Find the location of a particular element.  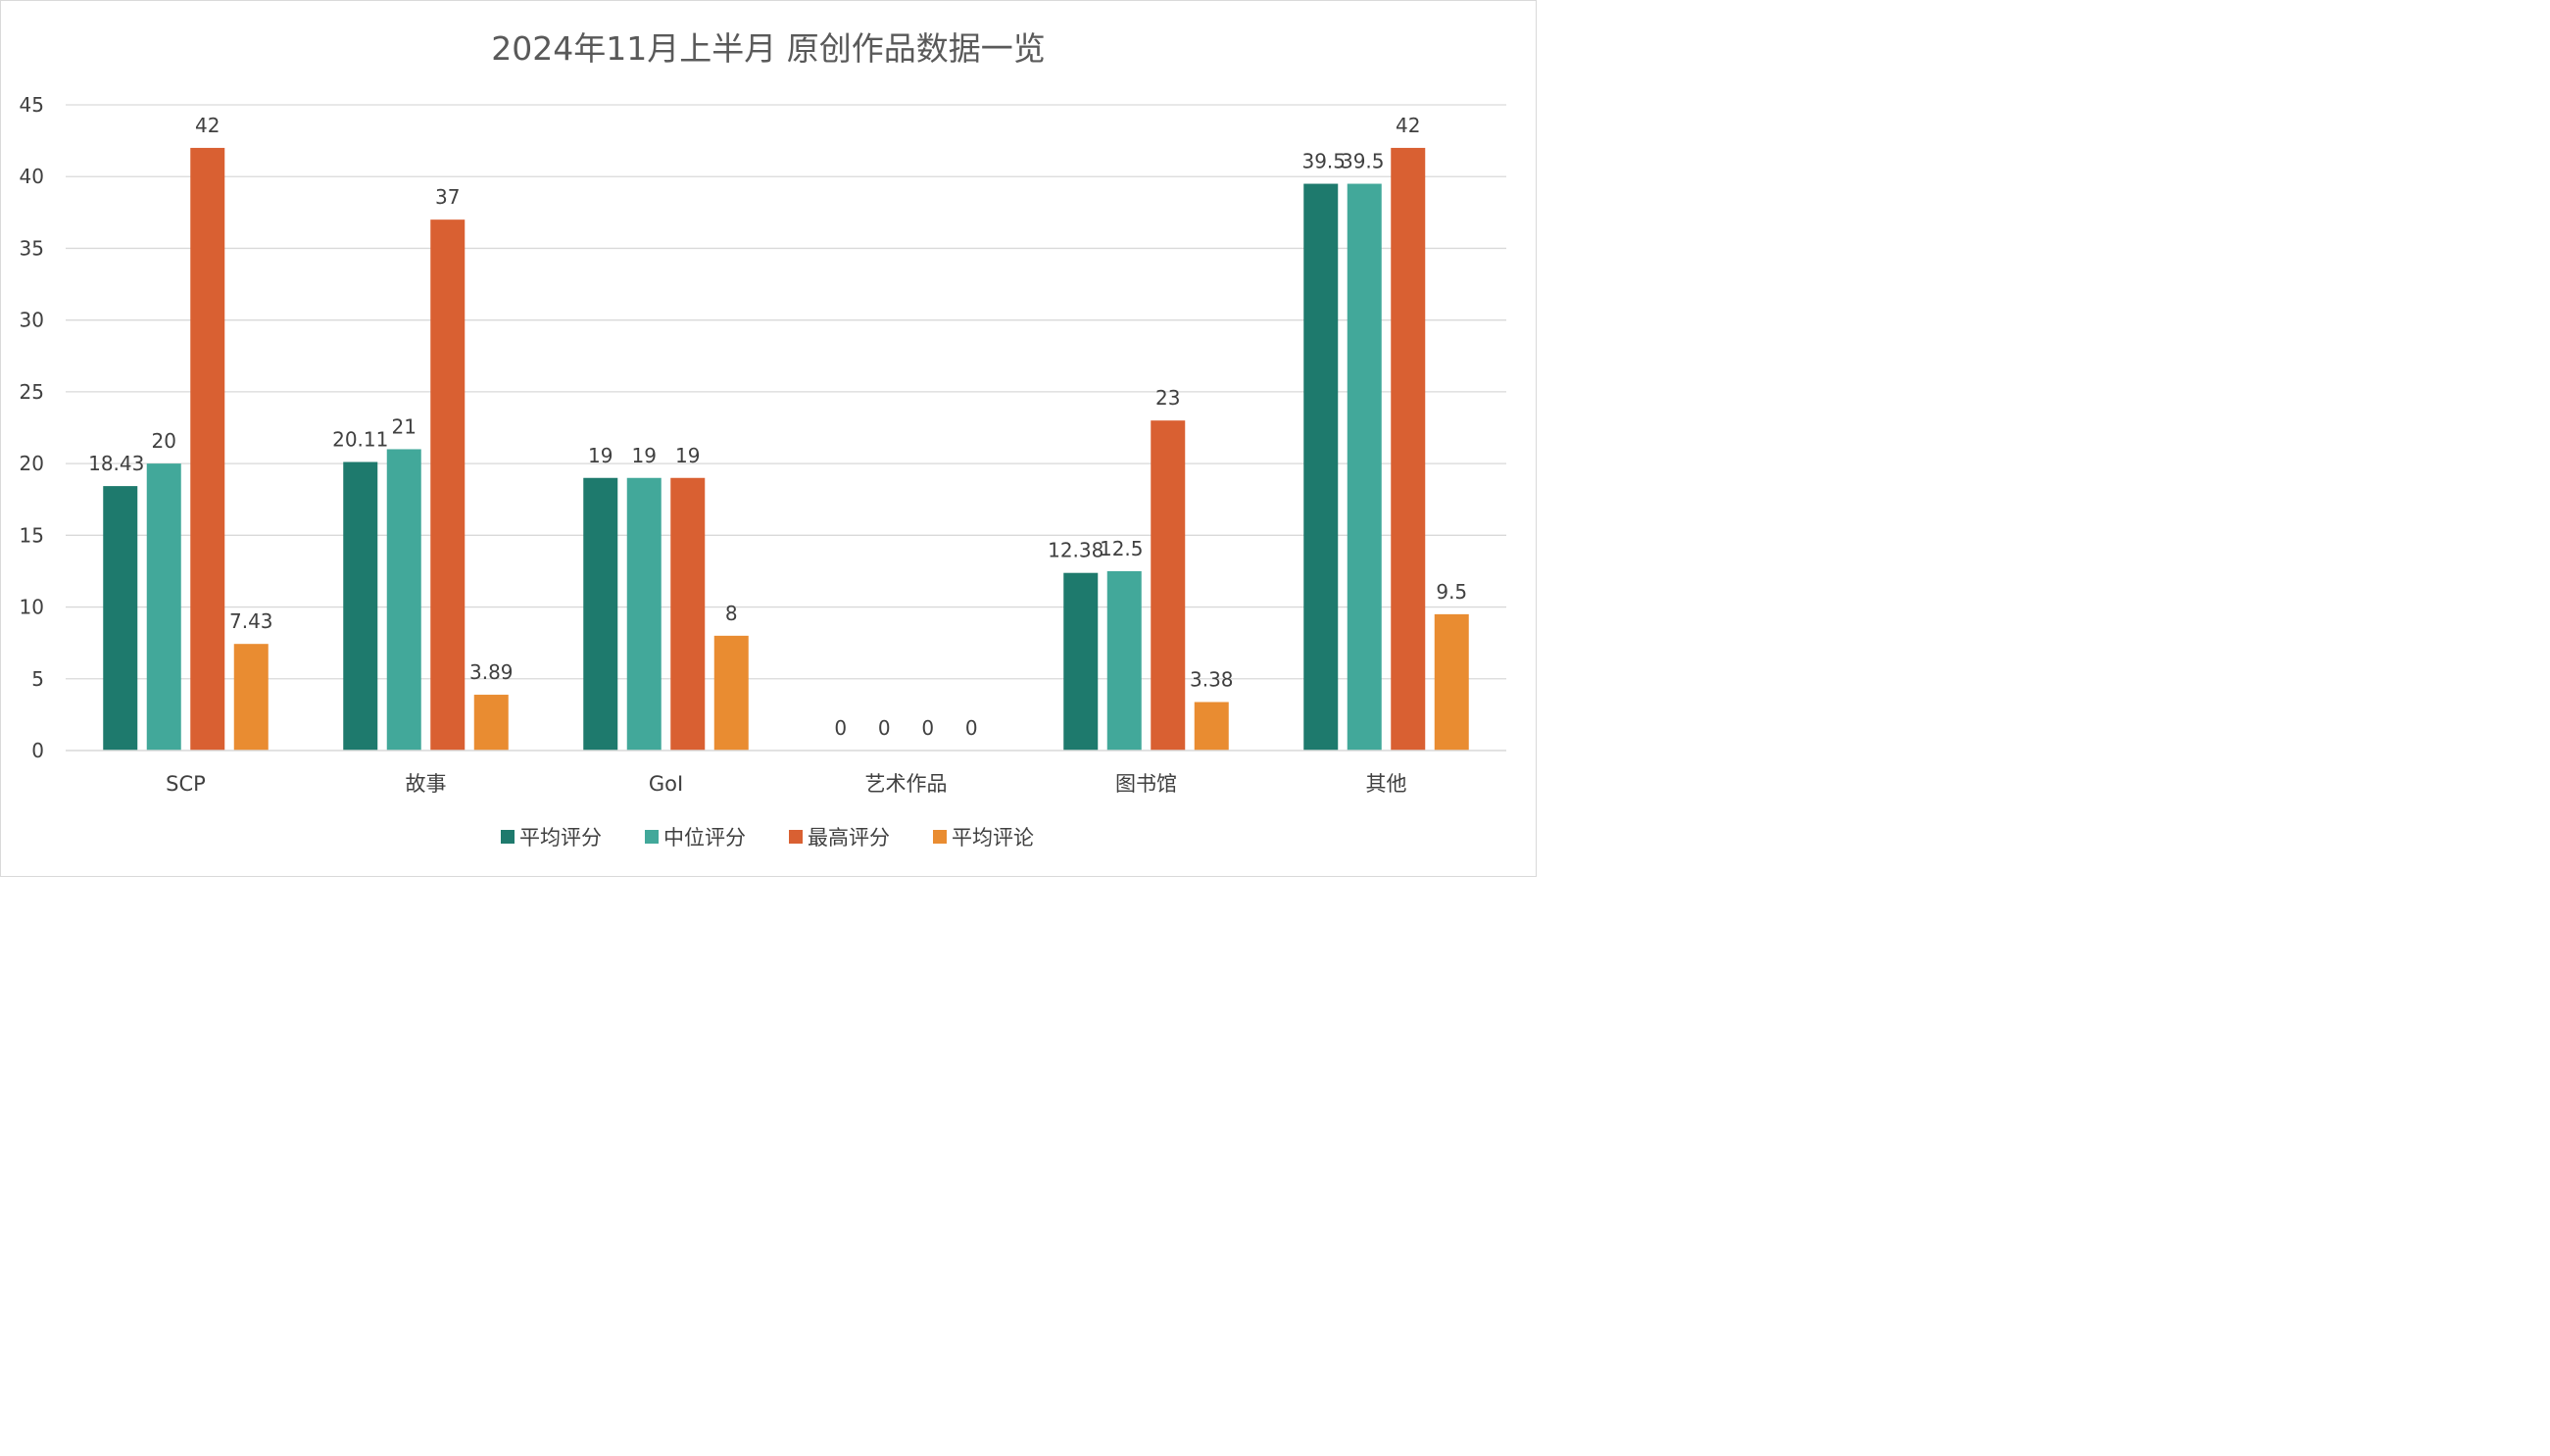

bar-平均评论-SCP is located at coordinates (251, 697).